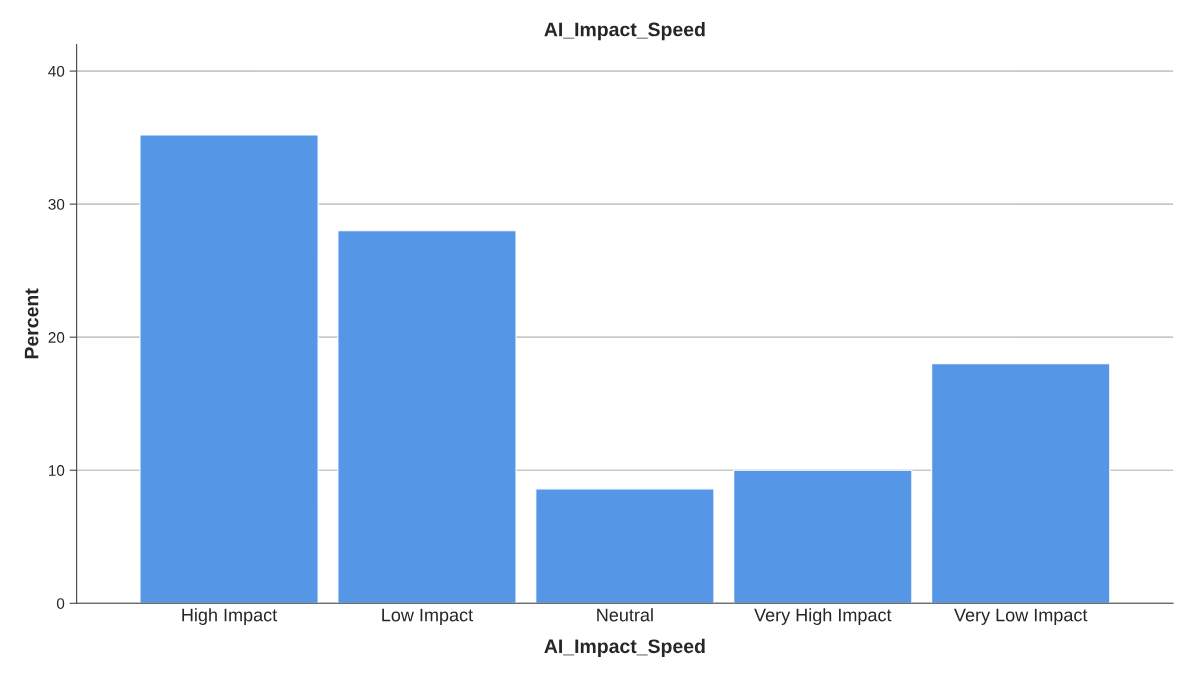 The image size is (1179, 684). I want to click on y-tick-label: 40, so click(56, 71).